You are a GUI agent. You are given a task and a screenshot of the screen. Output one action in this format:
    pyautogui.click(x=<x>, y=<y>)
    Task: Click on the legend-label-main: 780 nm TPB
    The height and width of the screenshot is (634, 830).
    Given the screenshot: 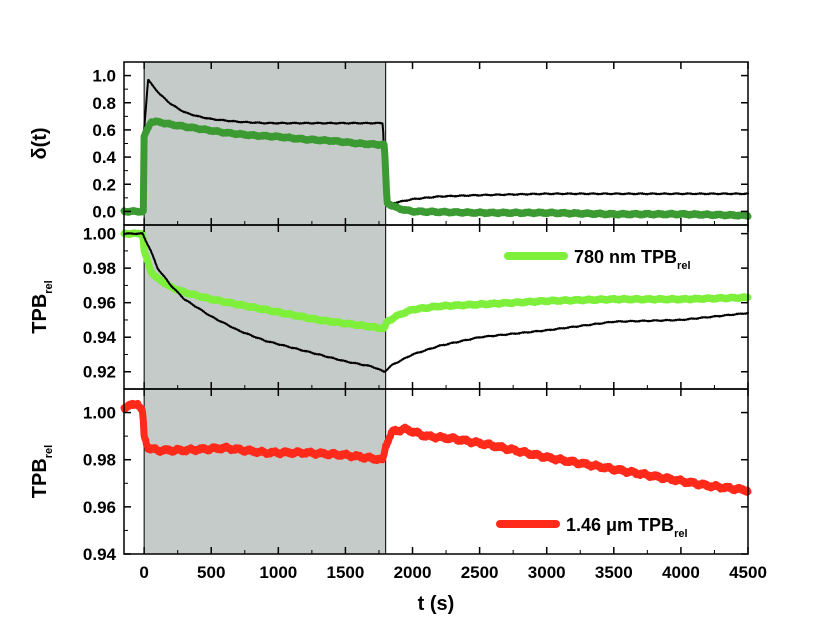 What is the action you would take?
    pyautogui.click(x=625, y=257)
    